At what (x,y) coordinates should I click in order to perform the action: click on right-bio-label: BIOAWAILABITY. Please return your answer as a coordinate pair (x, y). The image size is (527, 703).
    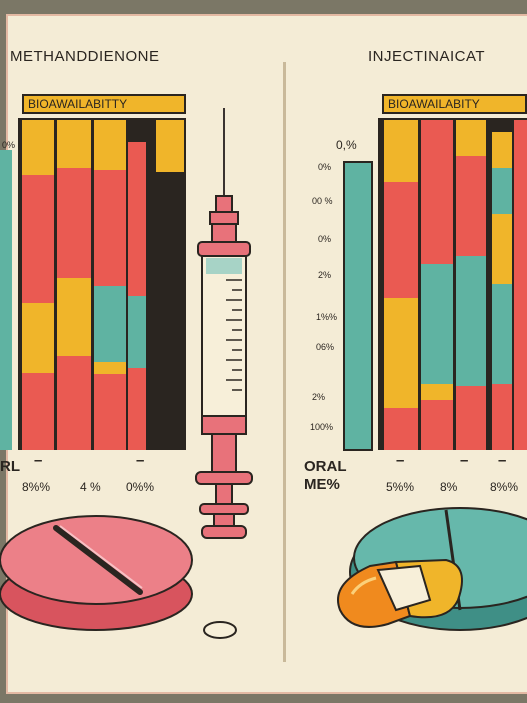
    Looking at the image, I should click on (454, 104).